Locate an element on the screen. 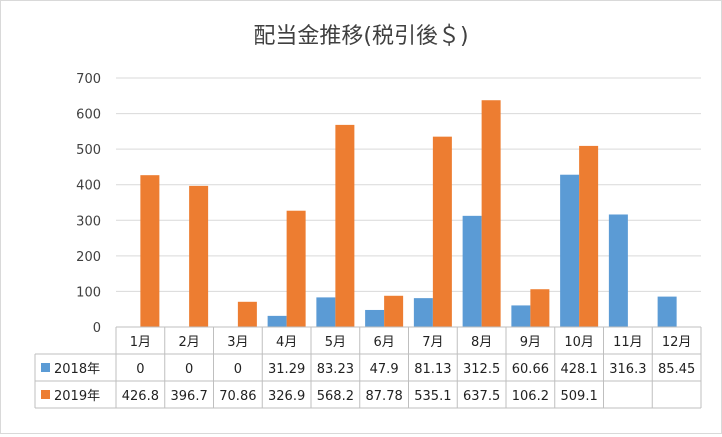 This screenshot has height=437, width=722. chart-title: 配当金推移(税引後＄) is located at coordinates (360, 36).